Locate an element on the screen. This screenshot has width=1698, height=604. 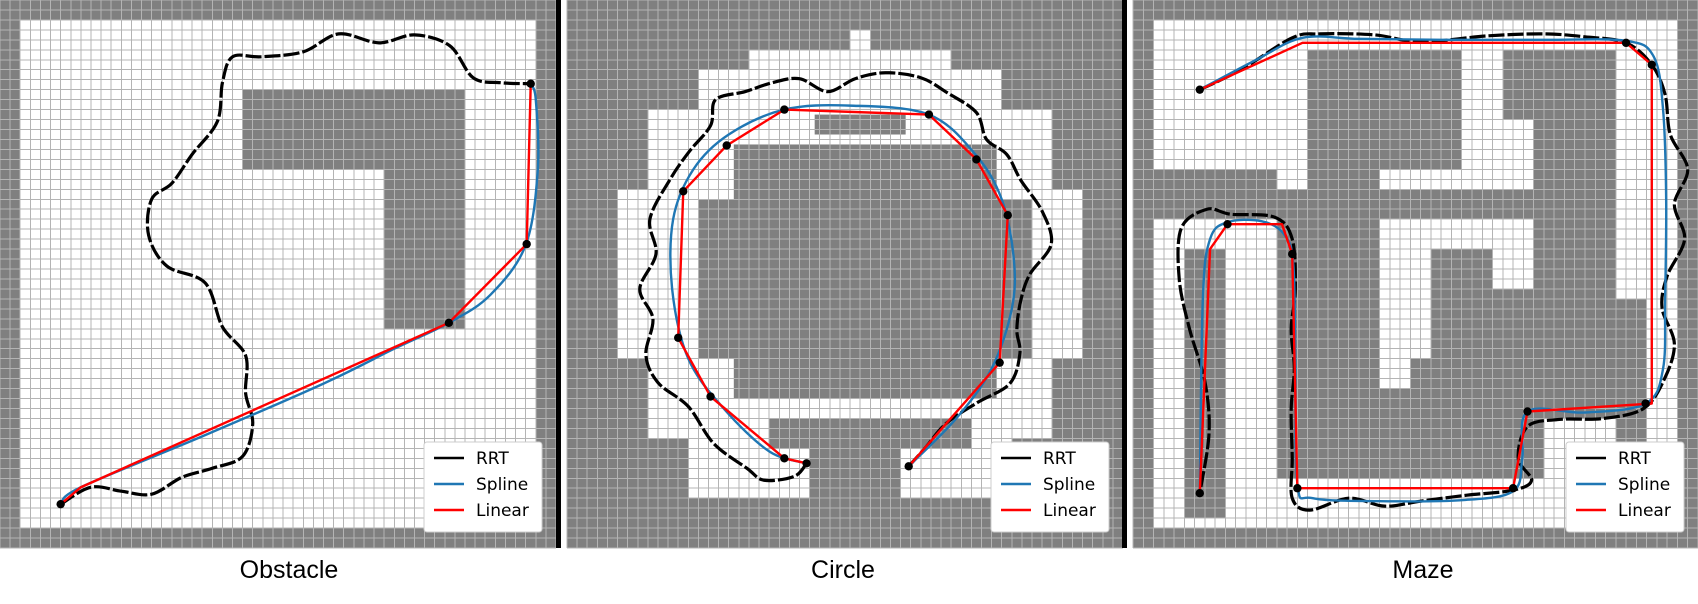
caption-obstacle: Obstacle is located at coordinates (289, 570).